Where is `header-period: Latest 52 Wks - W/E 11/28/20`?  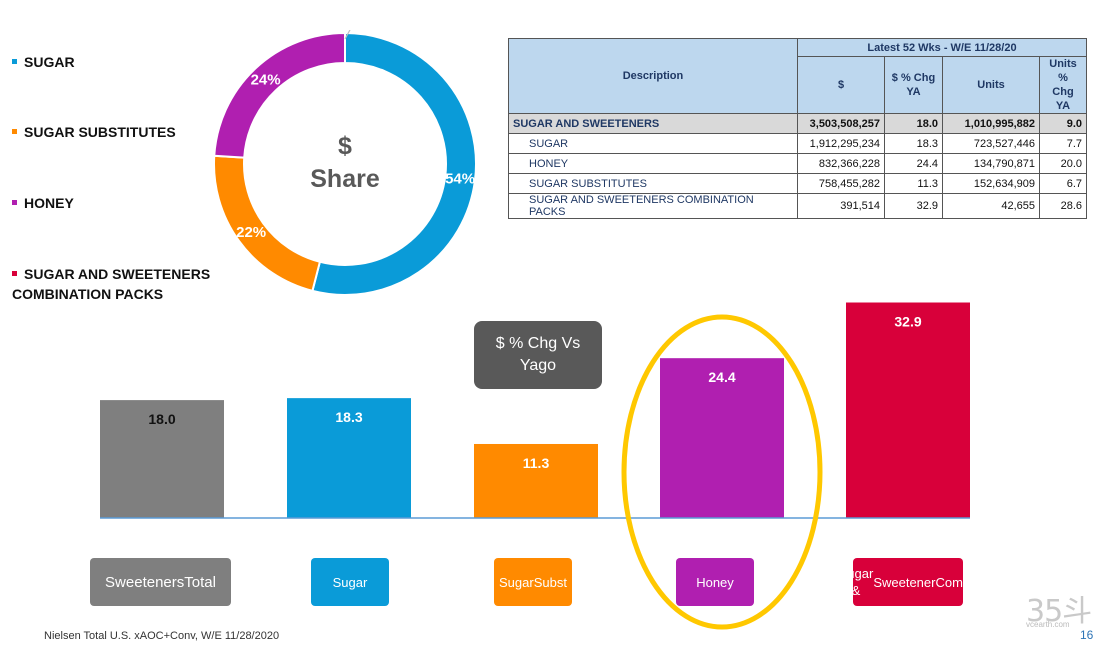 header-period: Latest 52 Wks - W/E 11/28/20 is located at coordinates (942, 47).